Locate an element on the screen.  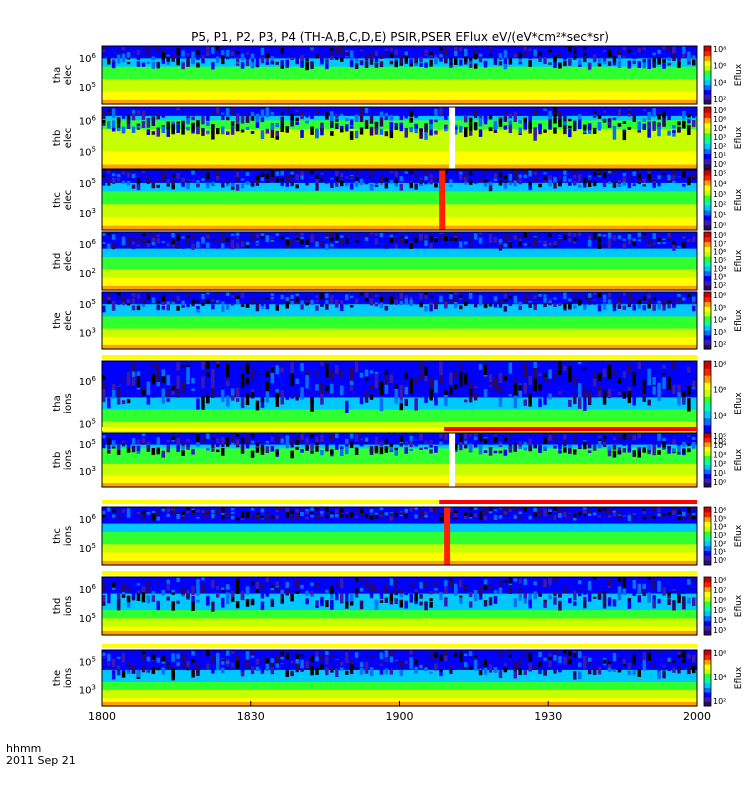
y-tick-label: 105 is located at coordinates (87, 423).